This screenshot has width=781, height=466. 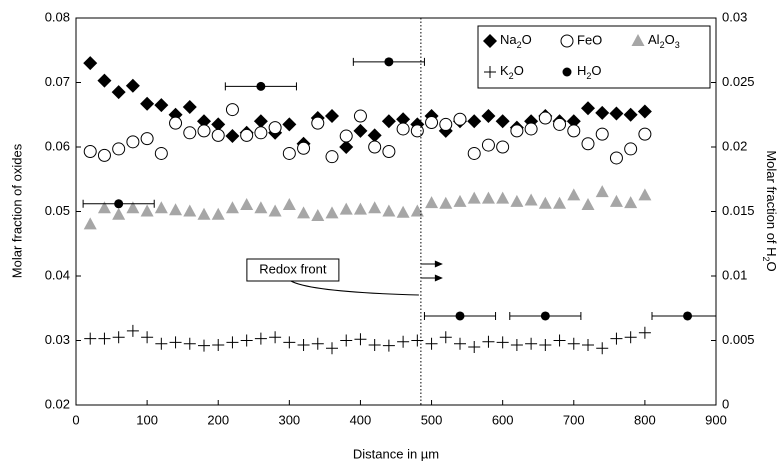 What do you see at coordinates (57, 403) in the screenshot?
I see `y-tick-label: 0.02` at bounding box center [57, 403].